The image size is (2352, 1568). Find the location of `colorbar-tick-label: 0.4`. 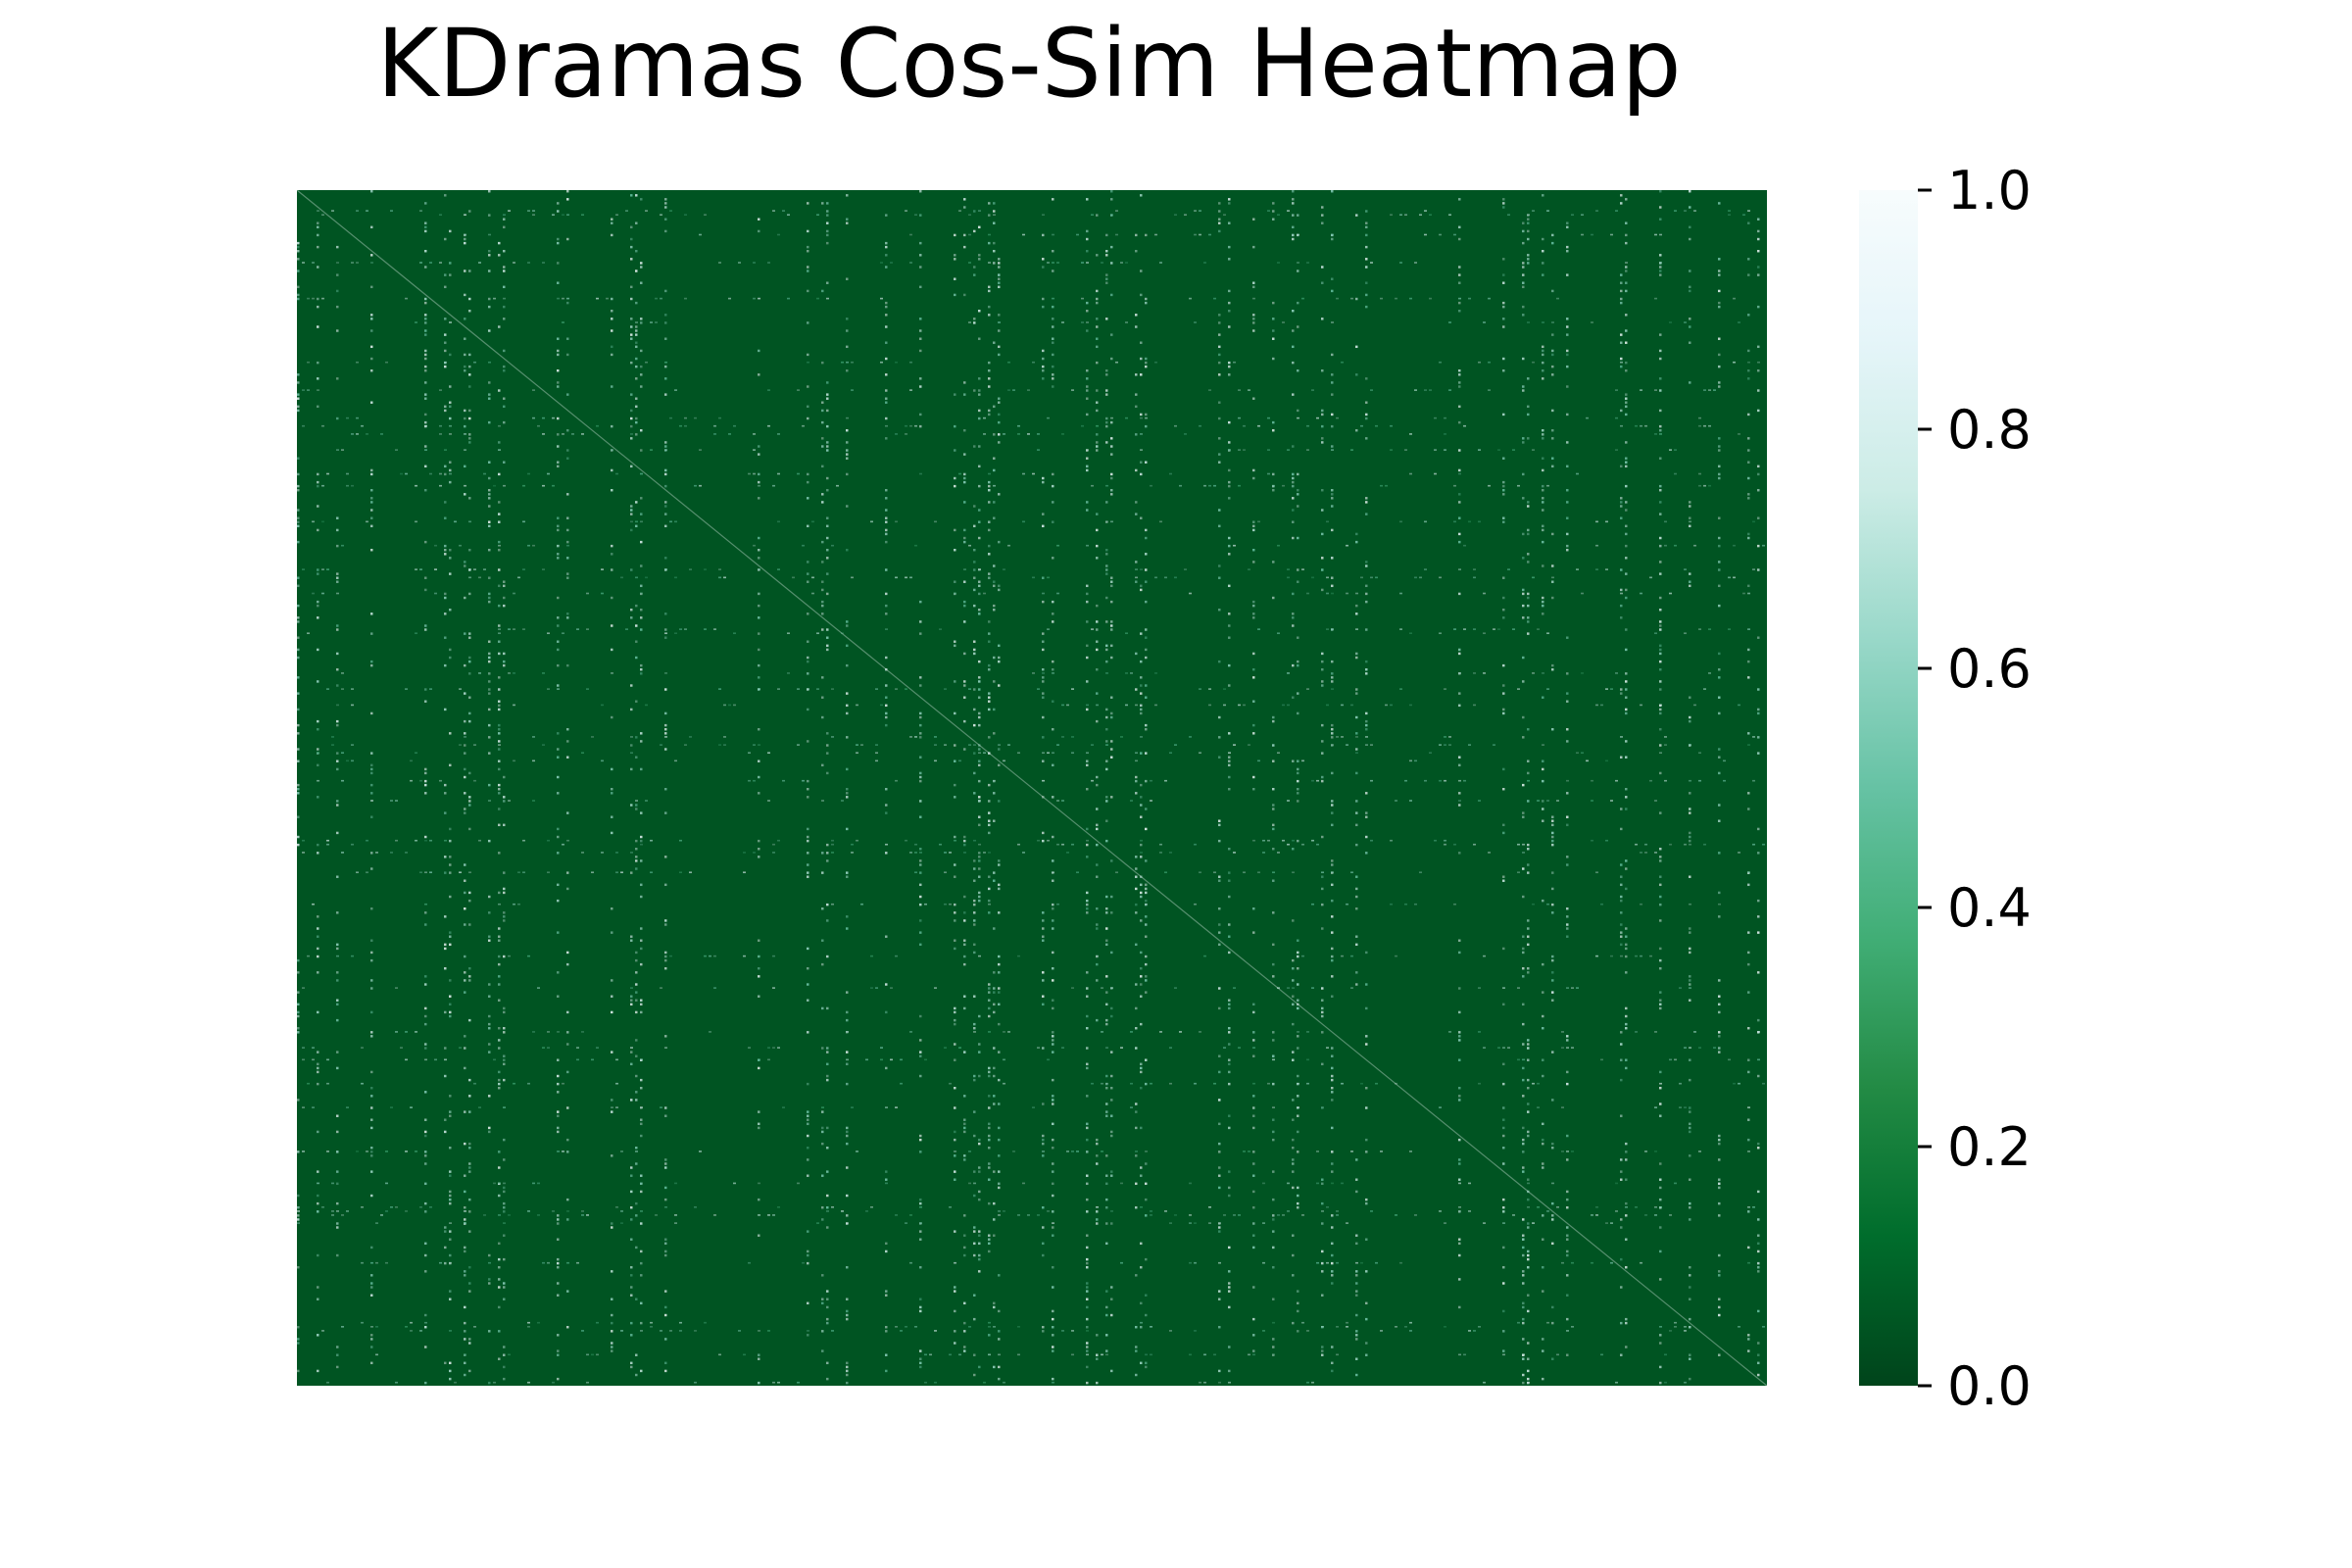

colorbar-tick-label: 0.4 is located at coordinates (1989, 908).